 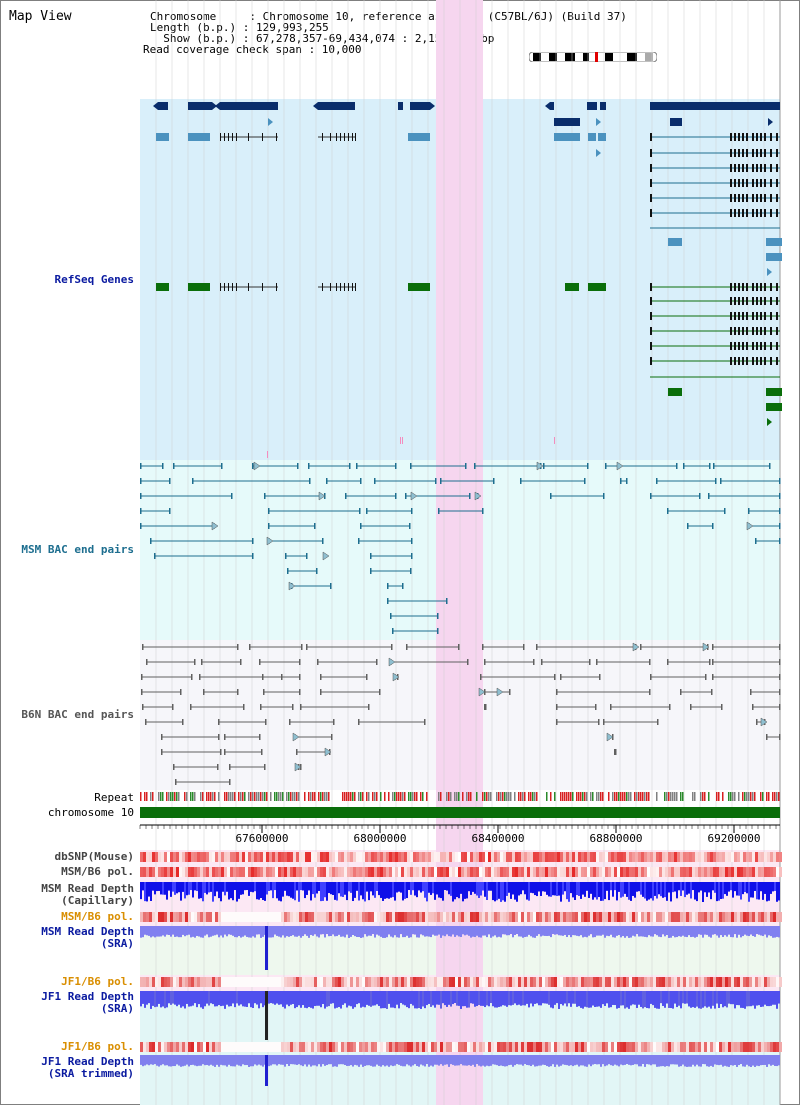 I want to click on refseq-tick, so click(x=267, y=454).